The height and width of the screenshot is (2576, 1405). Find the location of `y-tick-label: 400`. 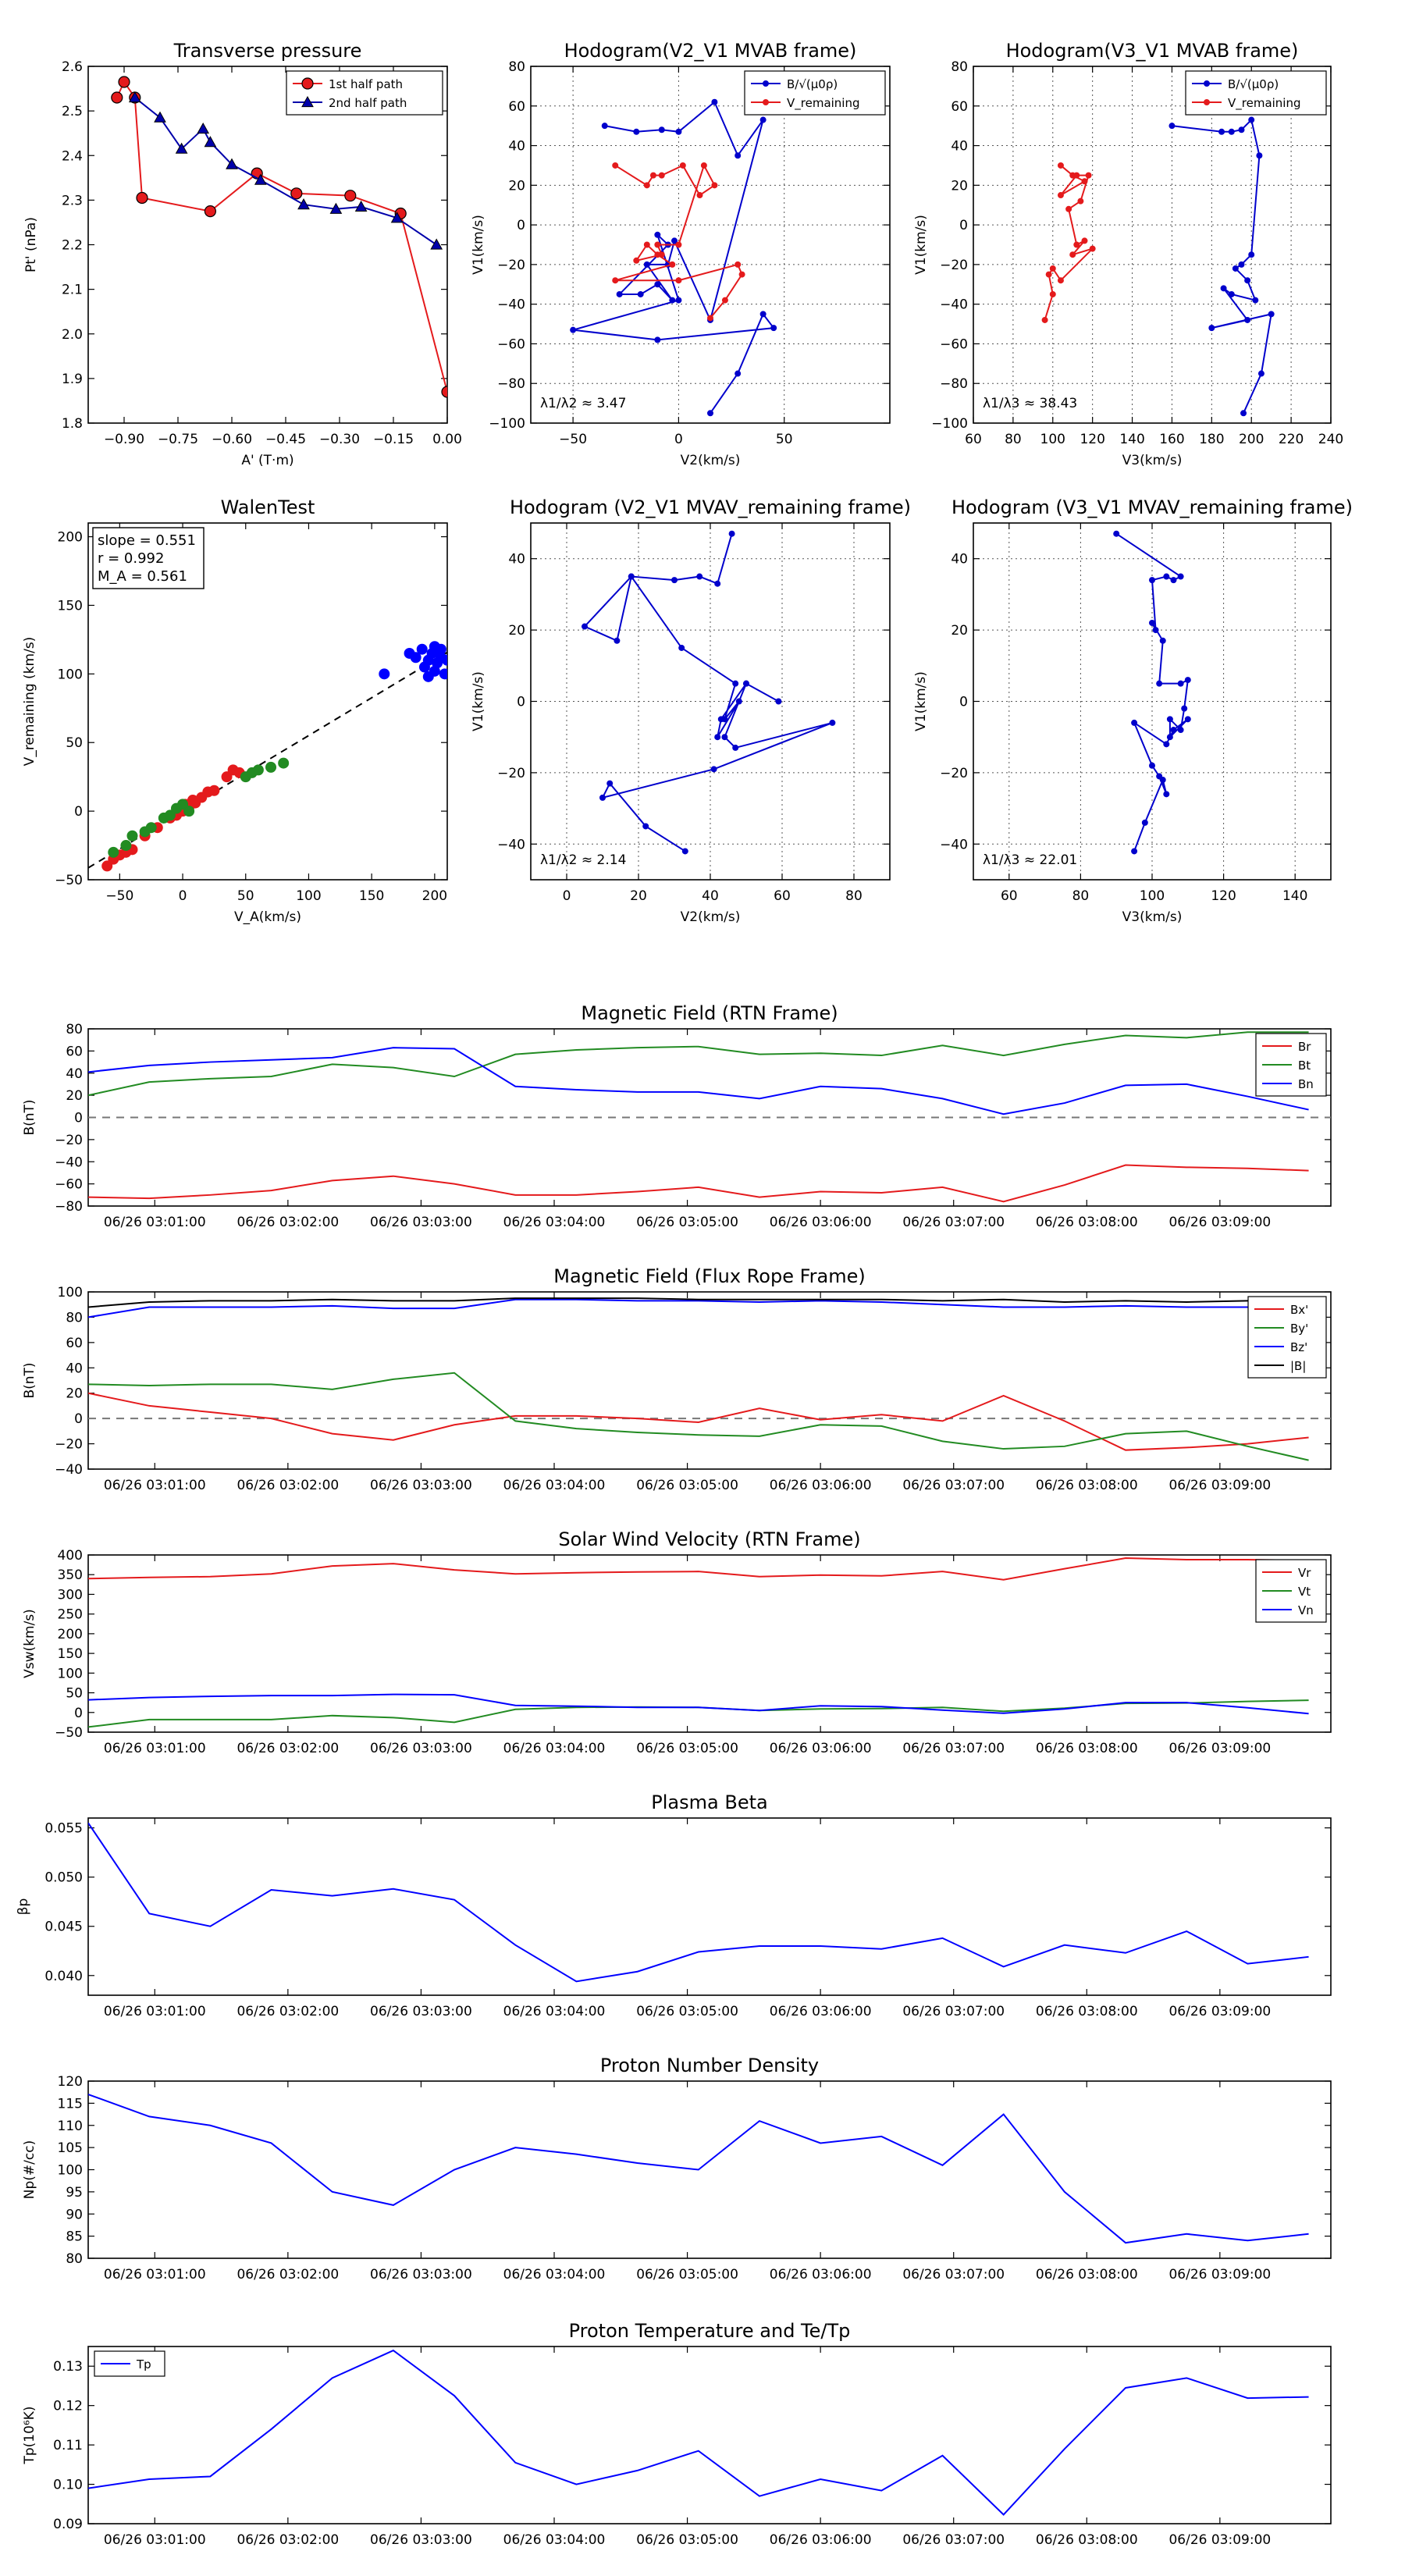

y-tick-label: 400 is located at coordinates (71, 1556).